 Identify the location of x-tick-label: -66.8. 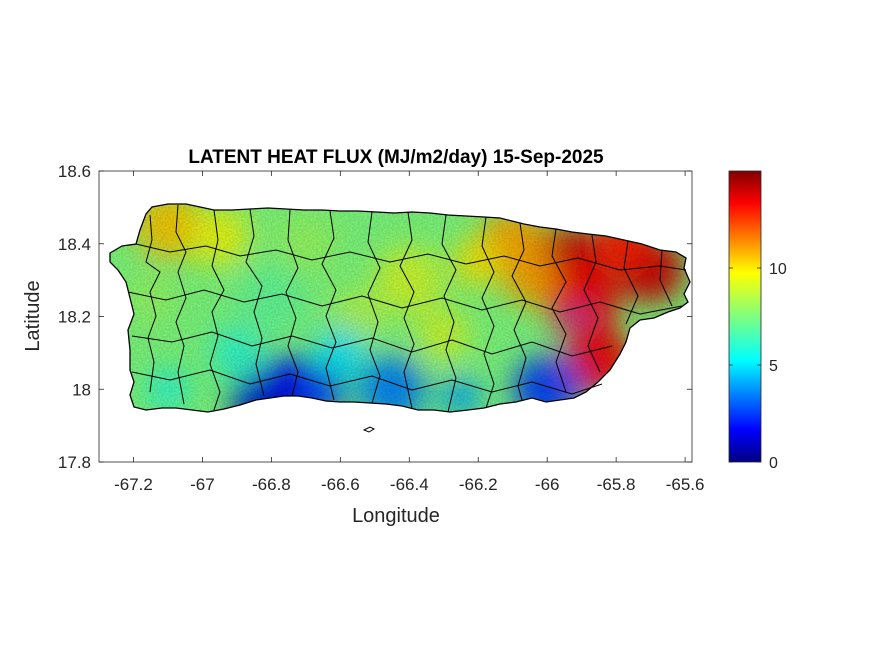
(271, 484).